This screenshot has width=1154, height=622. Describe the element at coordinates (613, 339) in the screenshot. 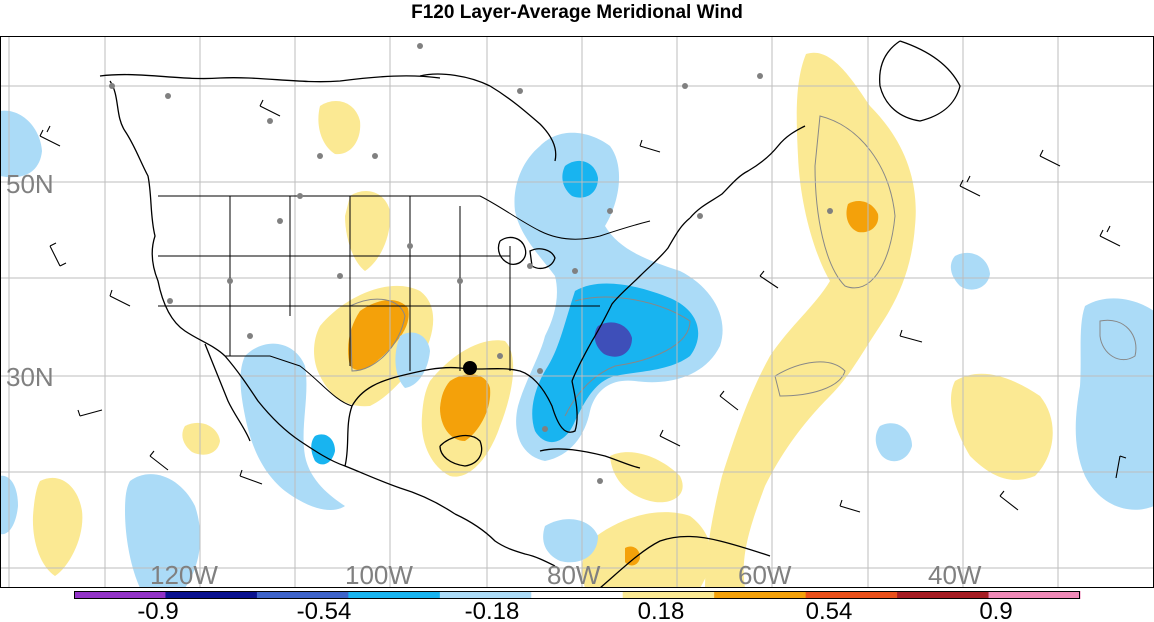

I see `negative-dark-east-us` at that location.